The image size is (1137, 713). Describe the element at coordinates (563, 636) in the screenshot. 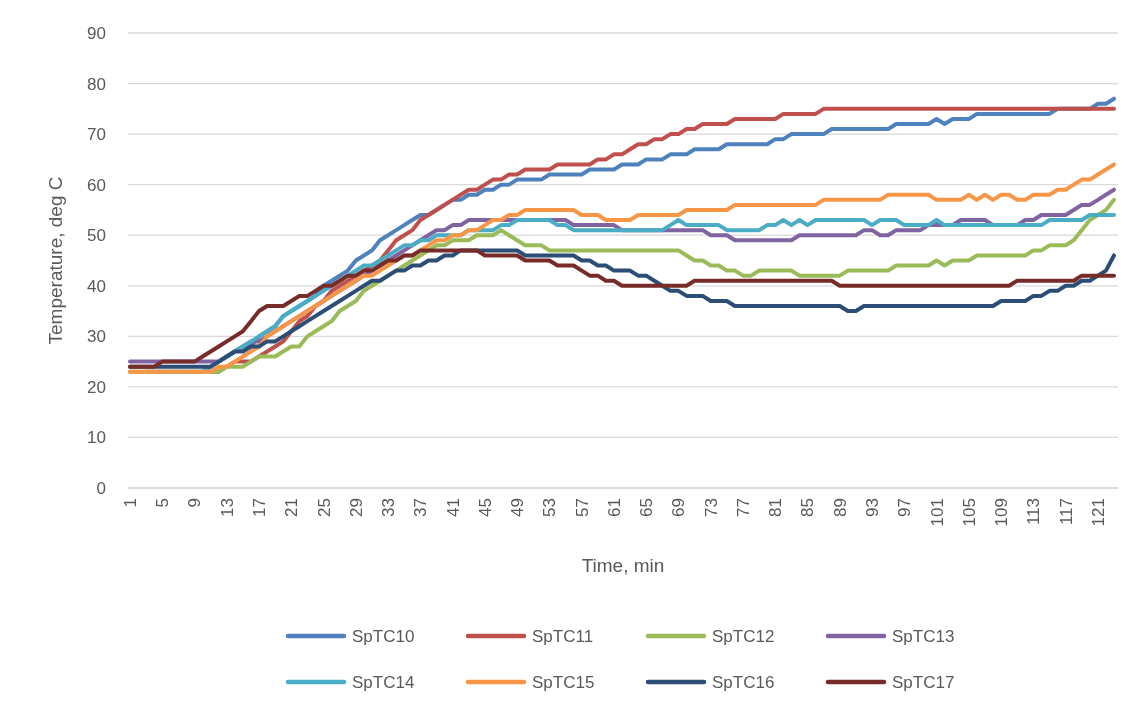

I see `legend-label: SpTC11` at that location.